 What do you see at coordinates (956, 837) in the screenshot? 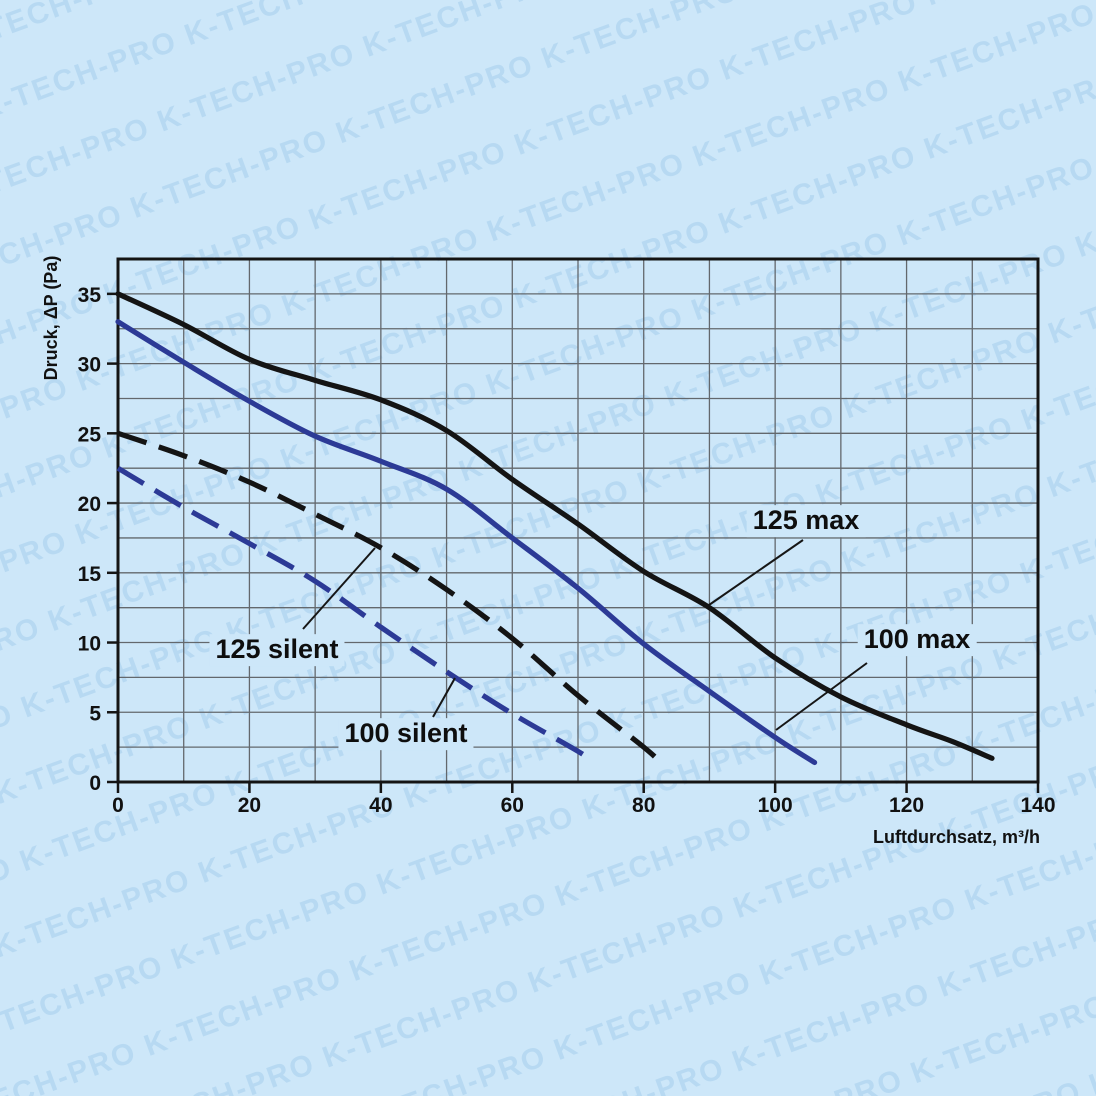
I see `x-axis-title: Luftdurchsatz, m³/h` at bounding box center [956, 837].